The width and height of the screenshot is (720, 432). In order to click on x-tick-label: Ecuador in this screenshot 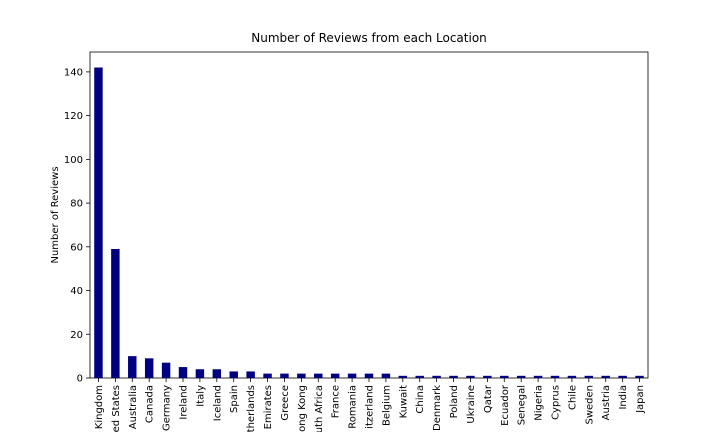, I will do `click(505, 405)`.